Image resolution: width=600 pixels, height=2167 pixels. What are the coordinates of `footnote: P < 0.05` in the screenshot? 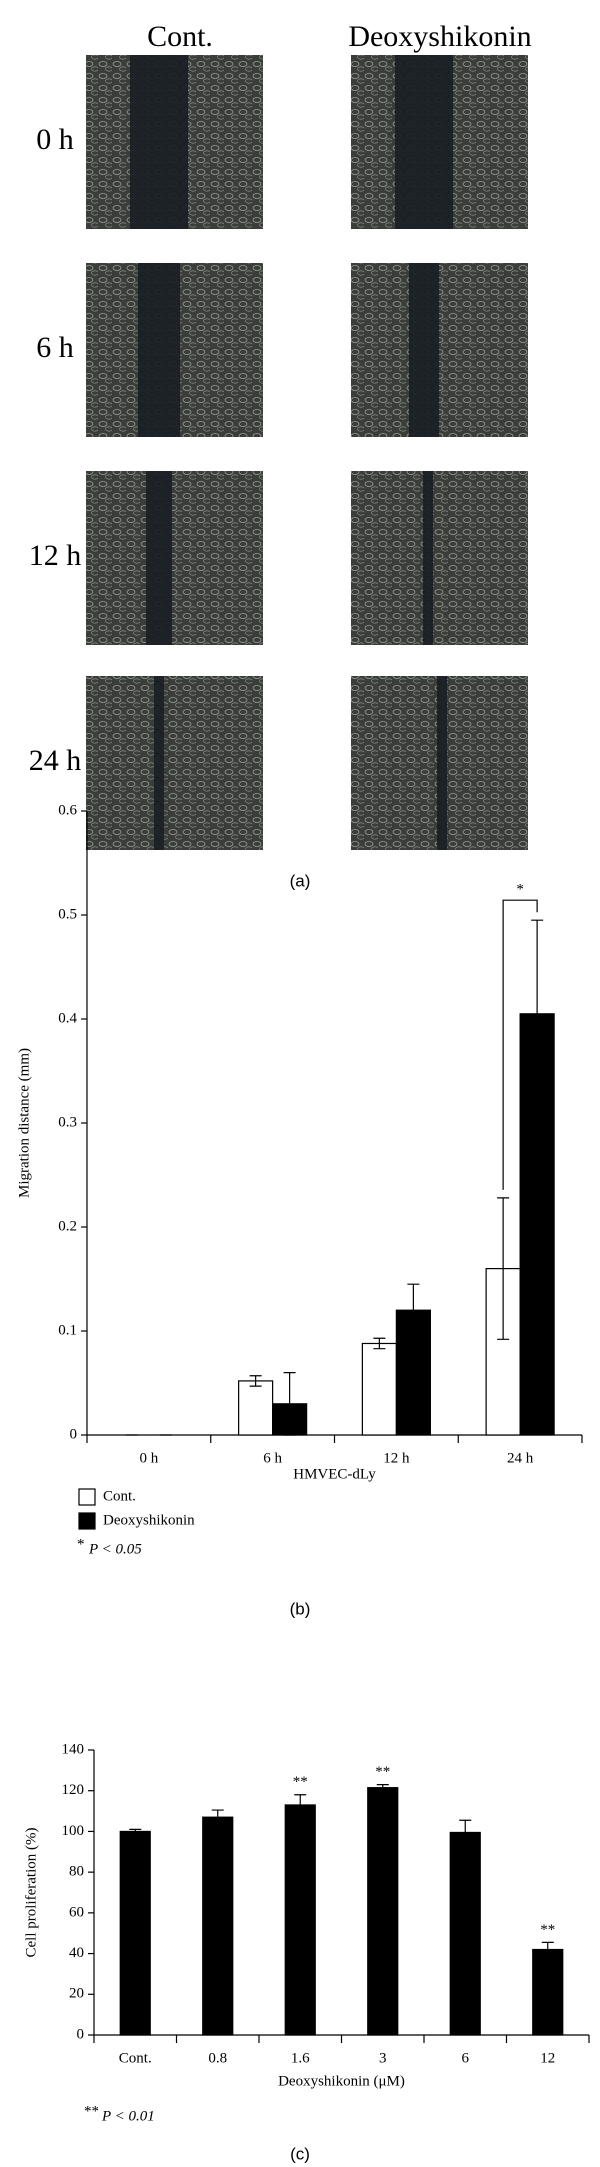 It's located at (115, 1549).